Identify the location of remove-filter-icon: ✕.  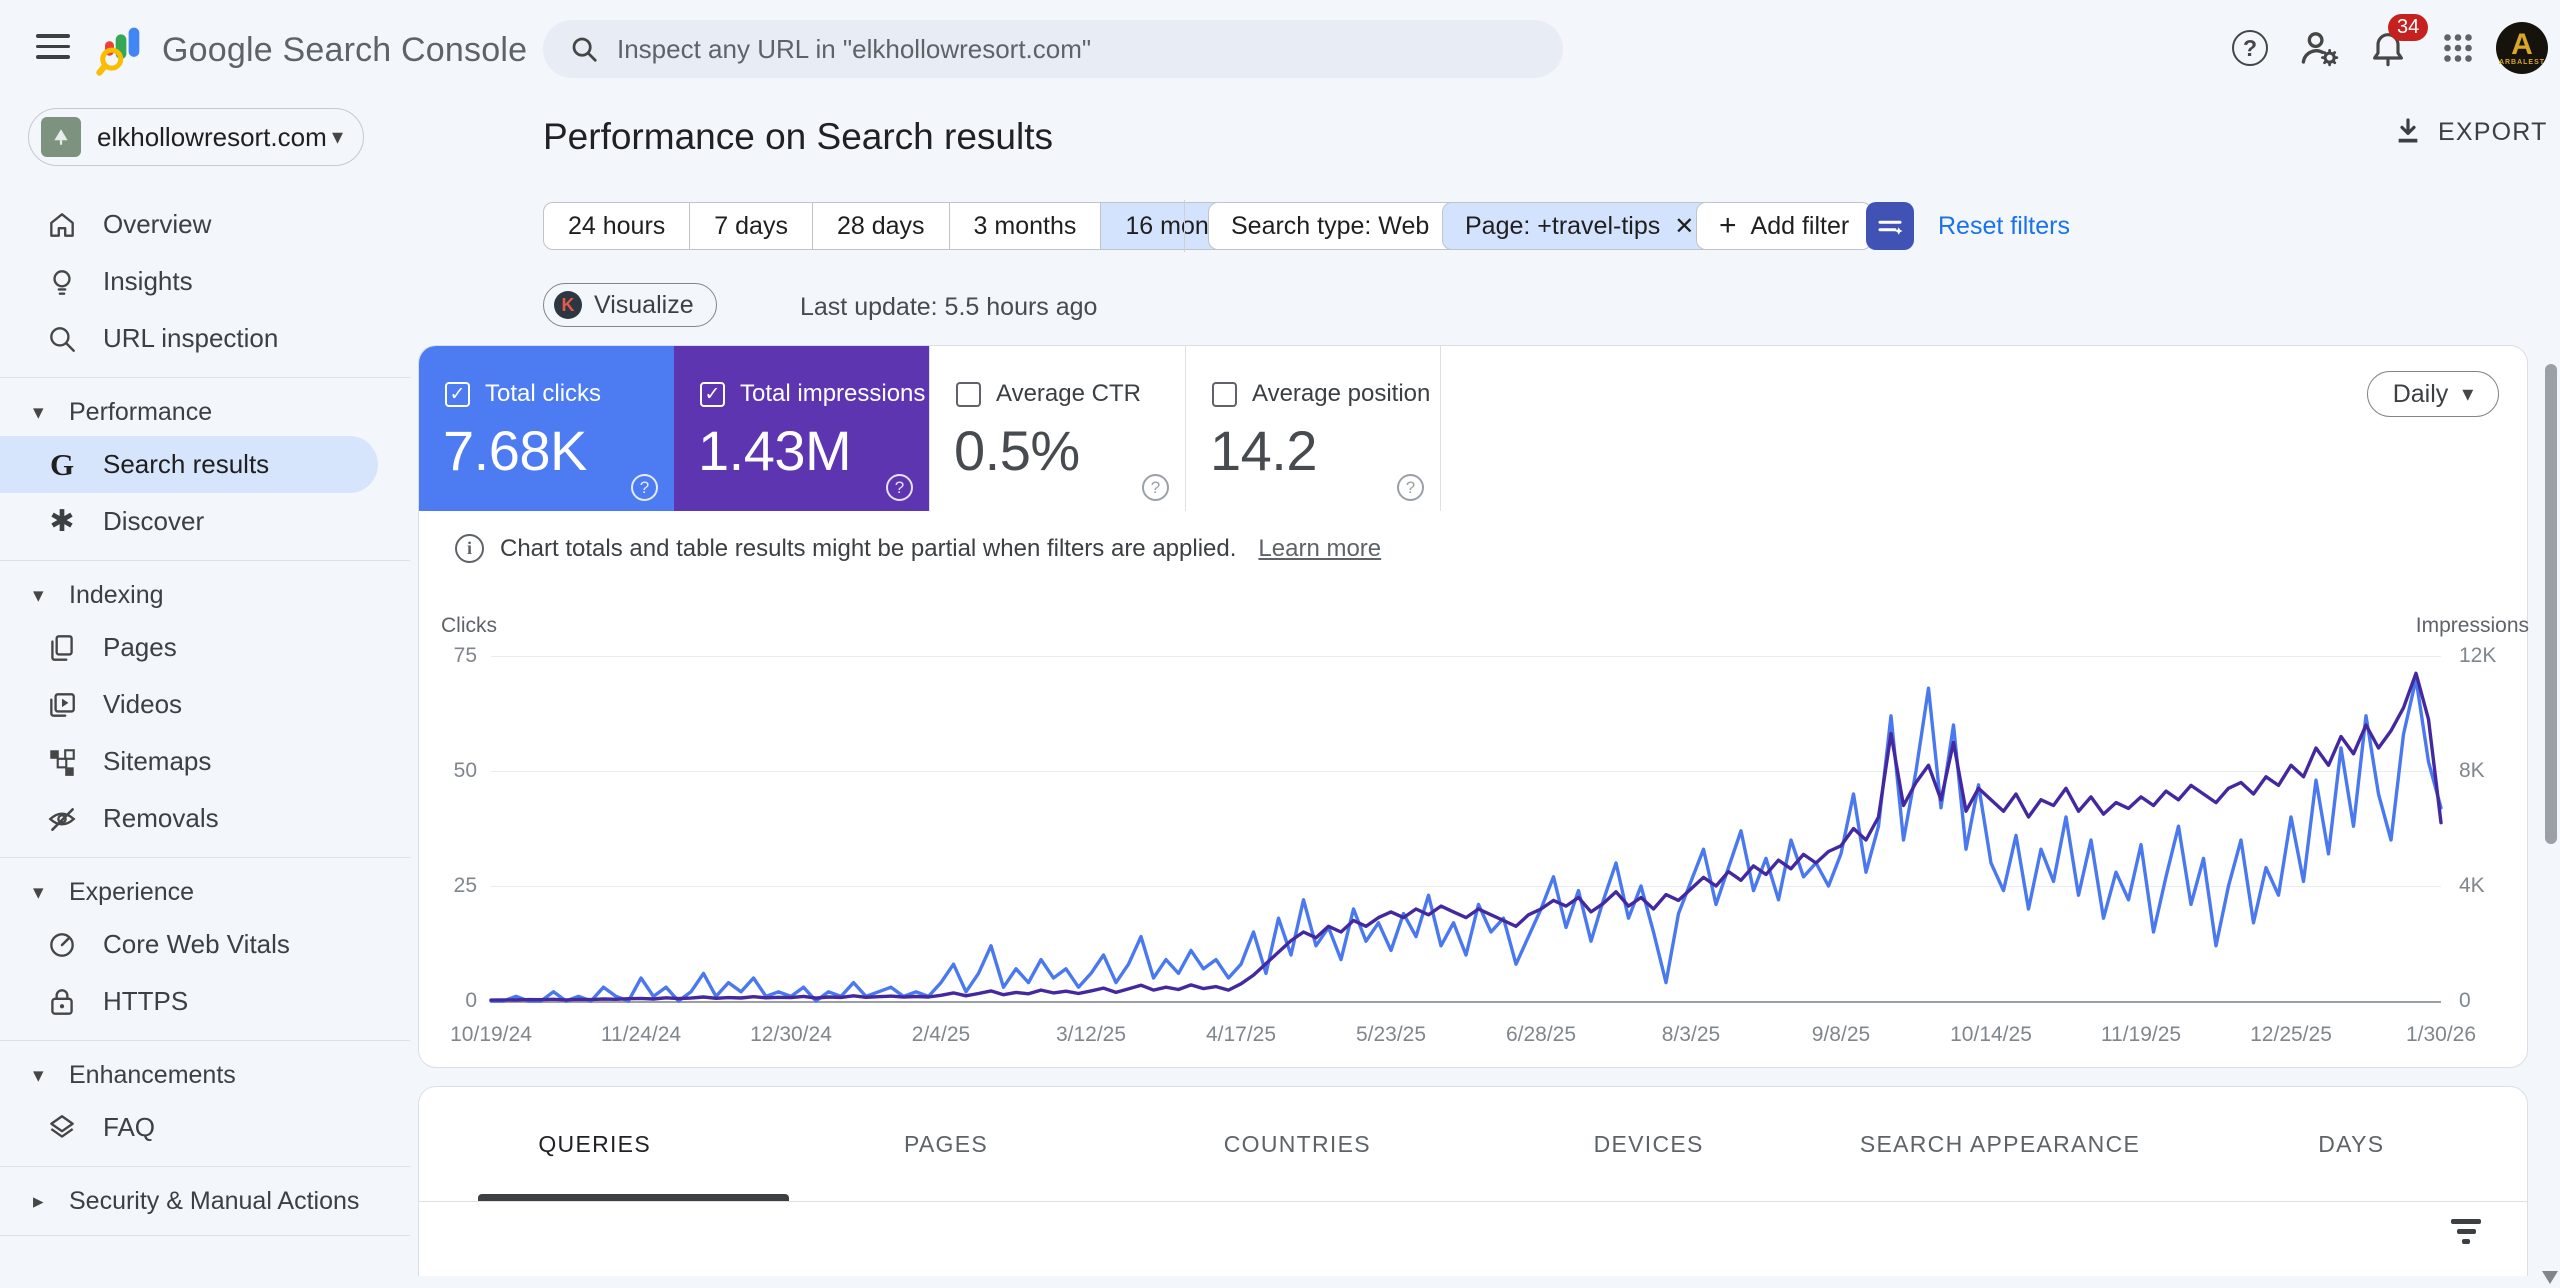
(1684, 226).